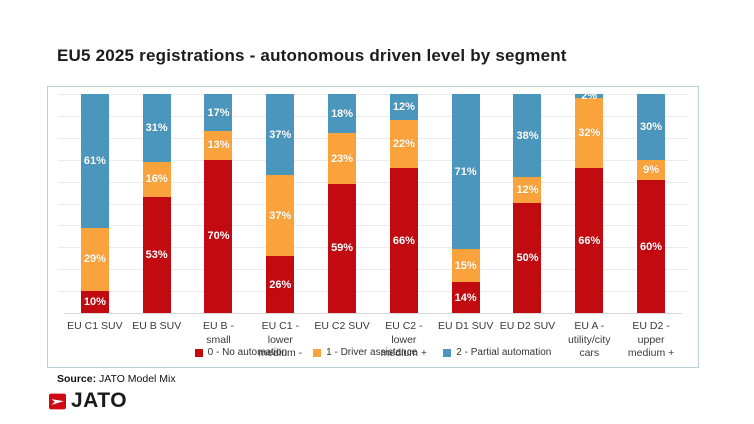 The height and width of the screenshot is (424, 754). I want to click on segment-value-label: 16%, so click(156, 179).